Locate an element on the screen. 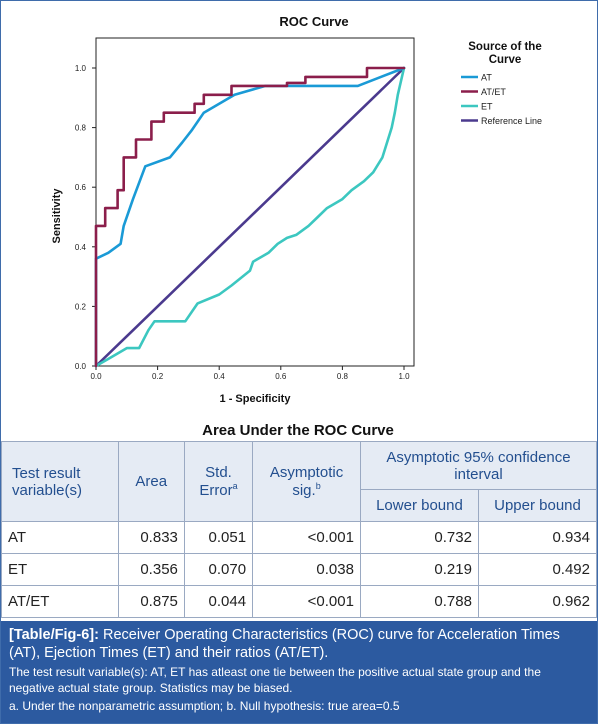 The image size is (598, 724). y-tick-label: 0.8 is located at coordinates (81, 128).